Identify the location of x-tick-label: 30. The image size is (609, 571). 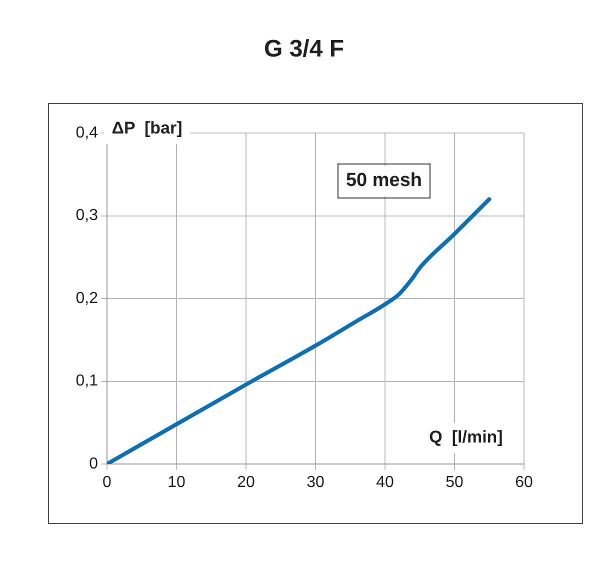
(315, 483).